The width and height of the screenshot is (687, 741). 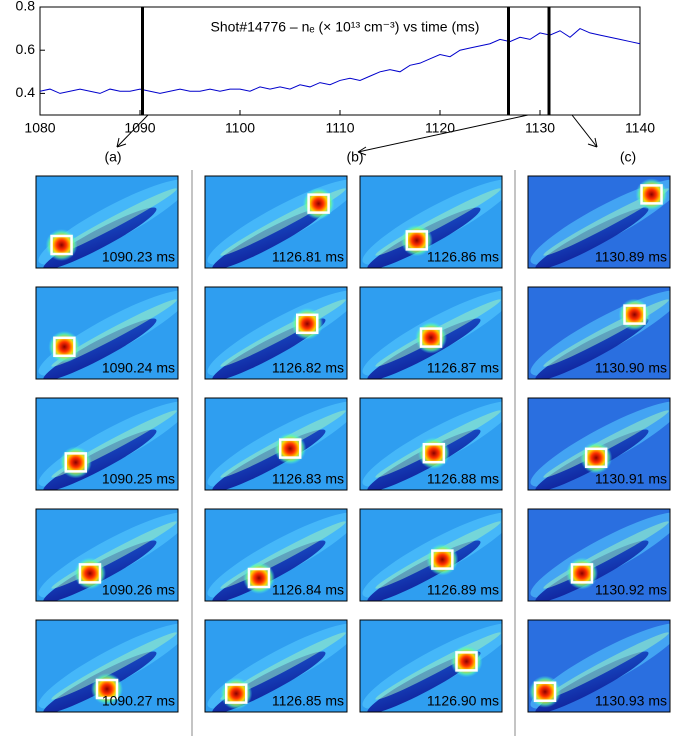 I want to click on y-tick-label: 0.4, so click(x=26, y=92).